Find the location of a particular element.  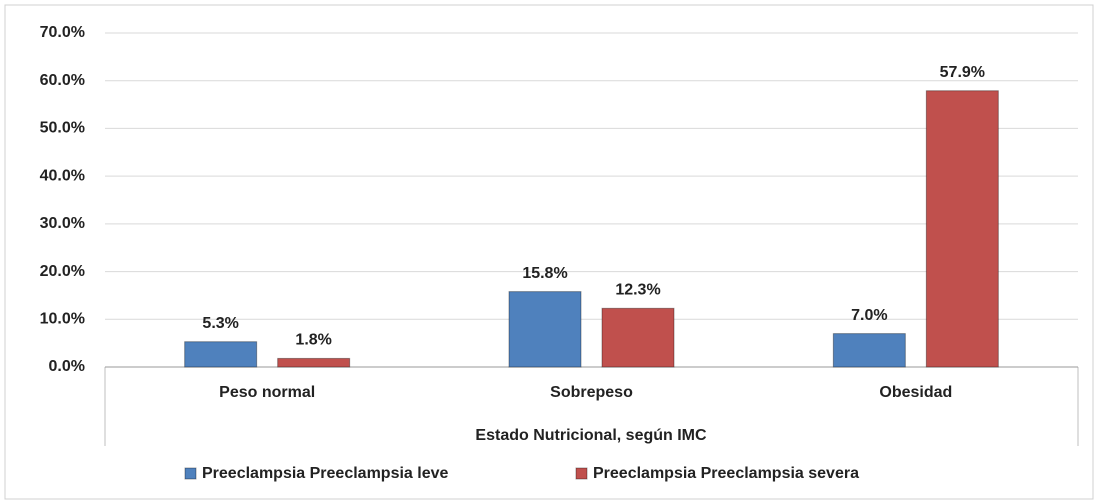

y-tick-label: 0.0% is located at coordinates (67, 366).